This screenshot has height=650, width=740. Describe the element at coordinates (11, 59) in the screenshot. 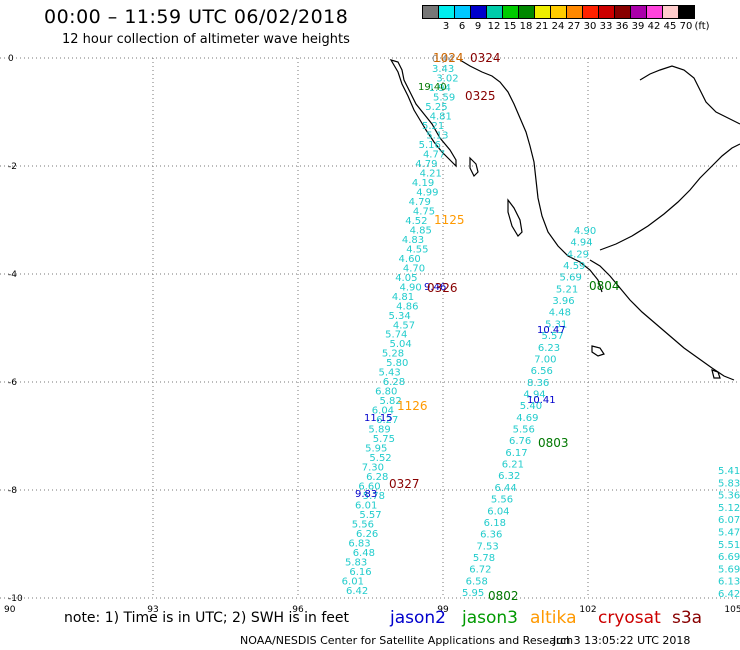

I see `y-tick-label: 0` at that location.